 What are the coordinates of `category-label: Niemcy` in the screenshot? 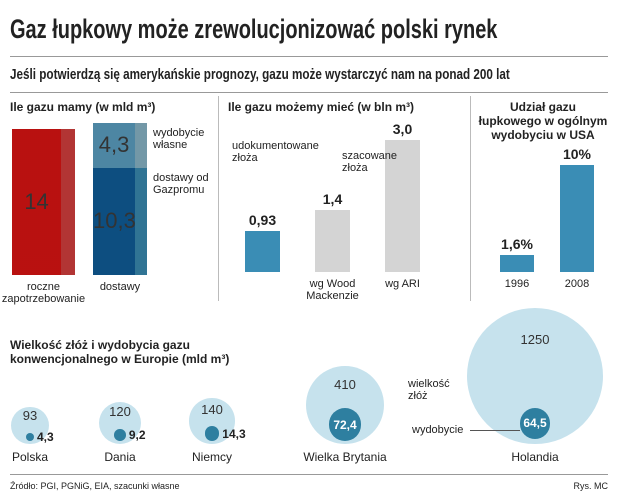 It's located at (211, 457).